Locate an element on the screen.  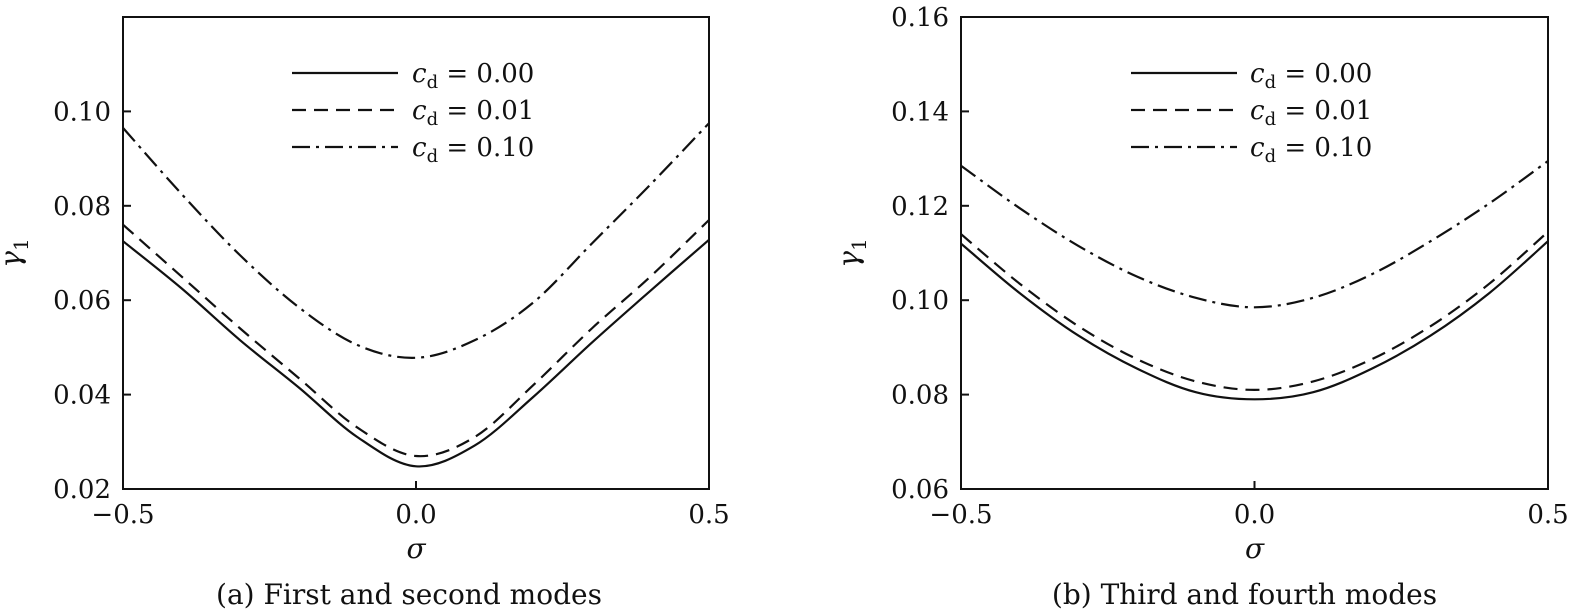
y-tick-label: 0.12 is located at coordinates (920, 207).